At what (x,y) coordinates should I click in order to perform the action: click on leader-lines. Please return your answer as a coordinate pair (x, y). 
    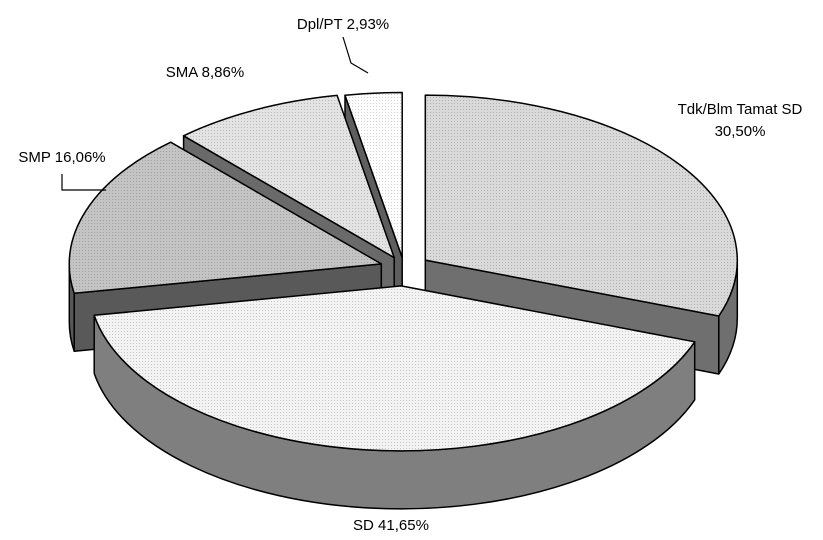
    Looking at the image, I should click on (215, 113).